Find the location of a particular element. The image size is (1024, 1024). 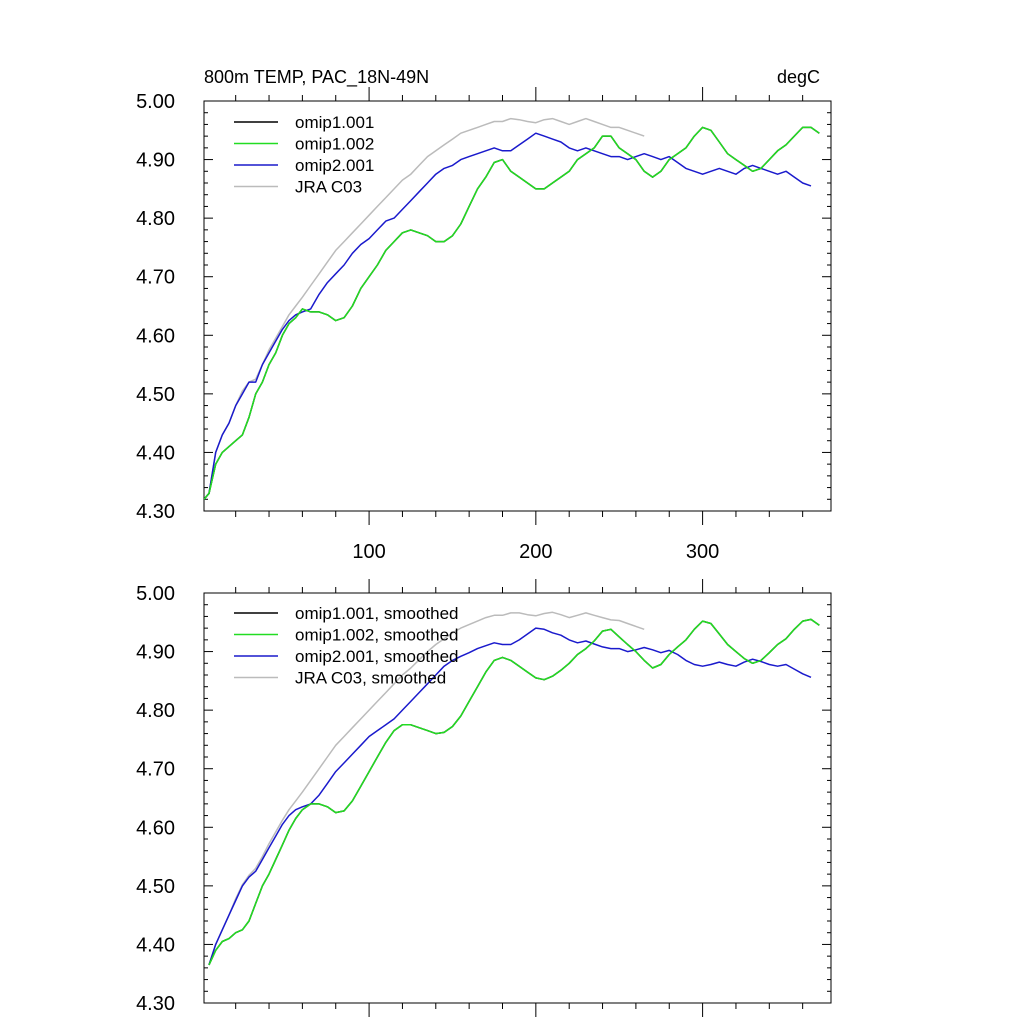

legend-label-omip2-001-smoothed: omip2.001, smoothed is located at coordinates (377, 656).